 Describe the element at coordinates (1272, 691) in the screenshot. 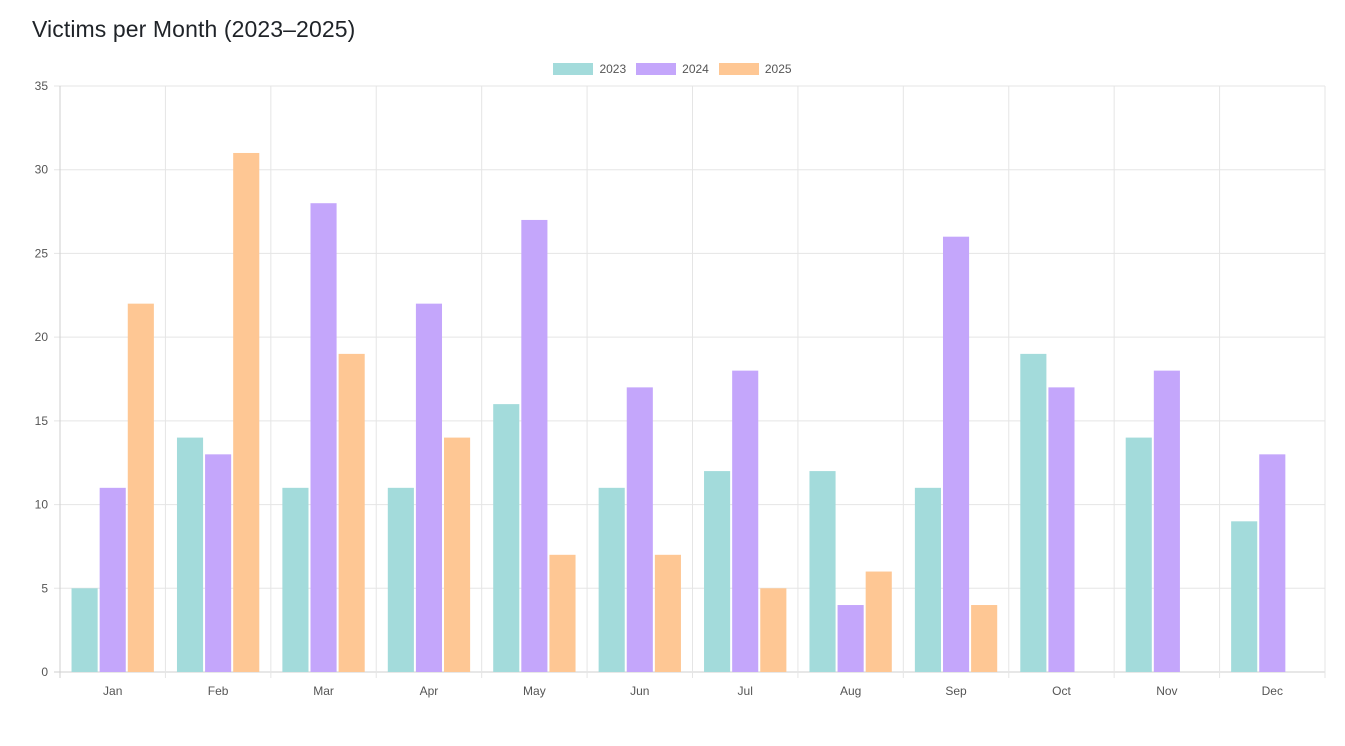

I see `x-tick-label: Dec` at that location.